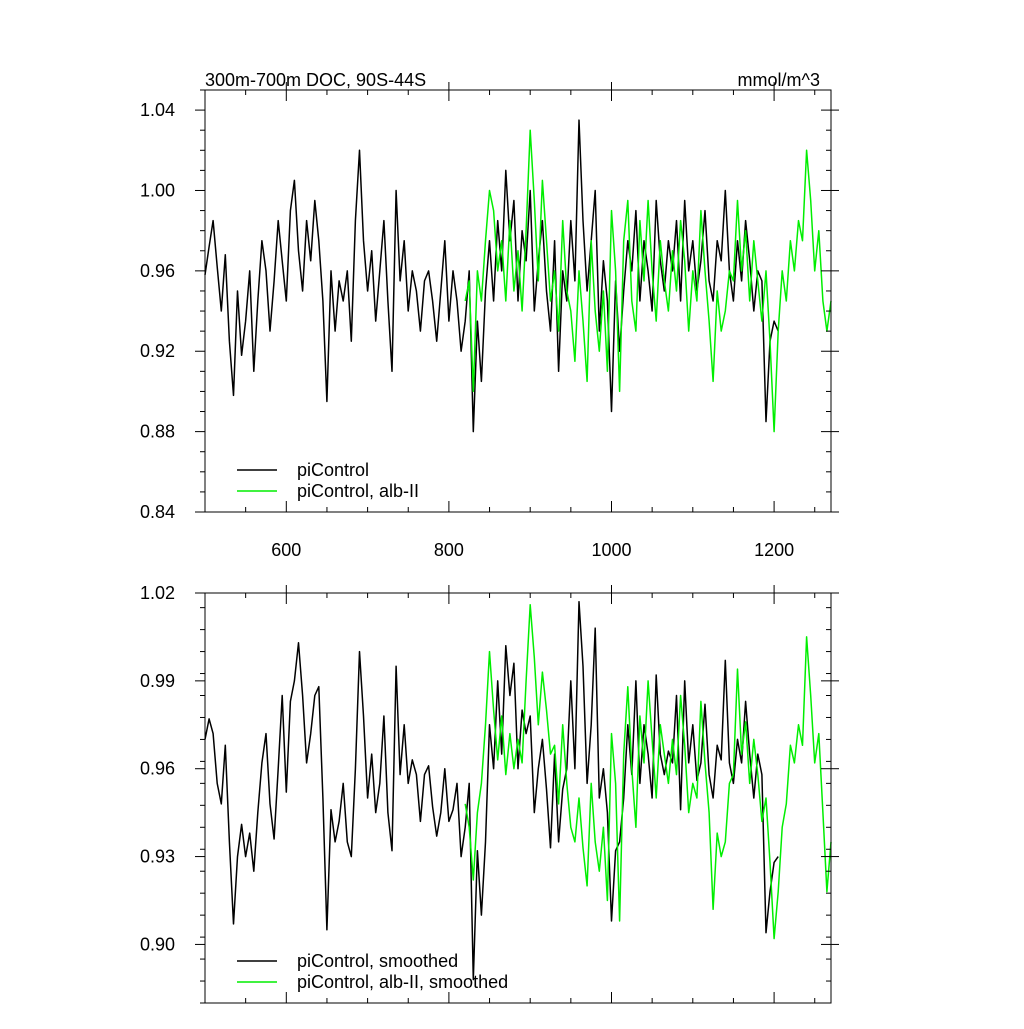  I want to click on top-xtick-label-0: 600, so click(286, 550).